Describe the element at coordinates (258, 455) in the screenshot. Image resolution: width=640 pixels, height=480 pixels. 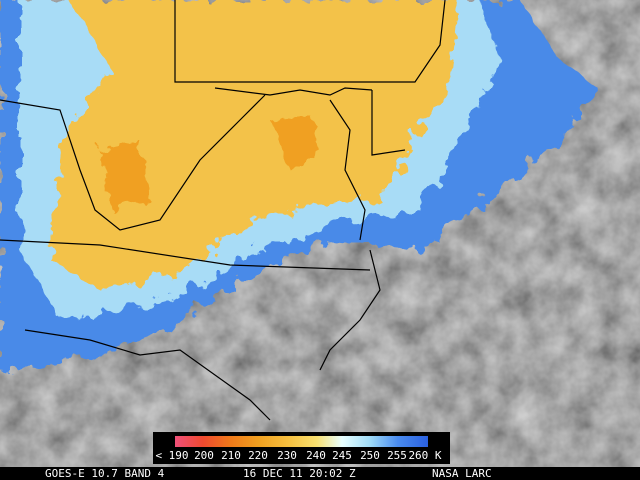
I see `colorbar-label: 220` at that location.